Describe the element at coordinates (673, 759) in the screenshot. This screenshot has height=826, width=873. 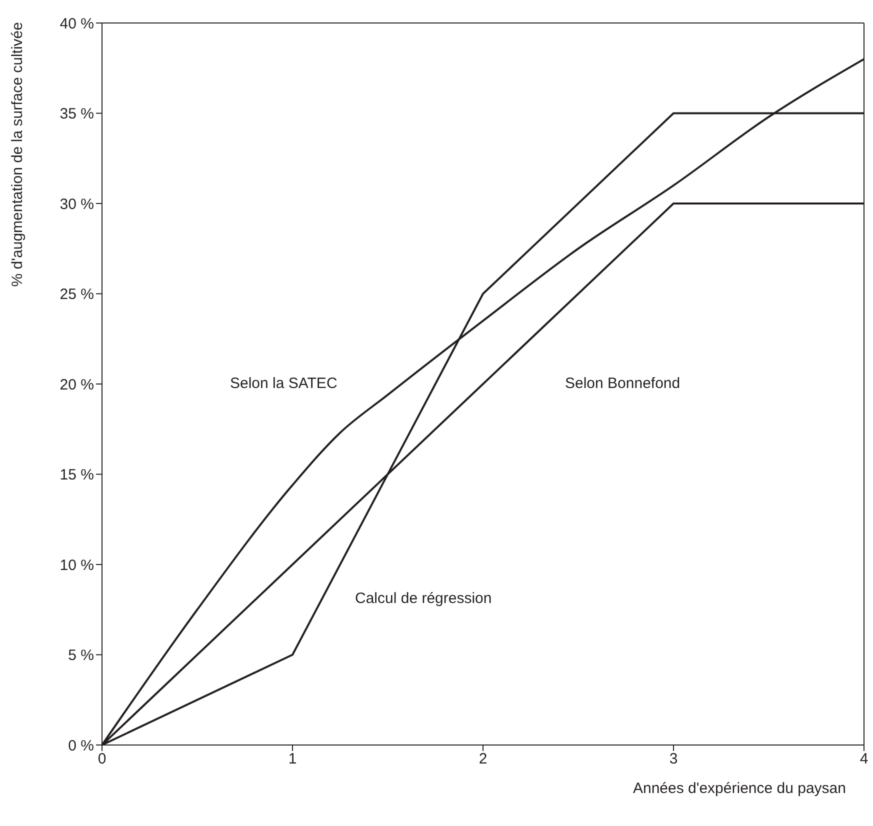
I see `x-tick-label: 3` at that location.